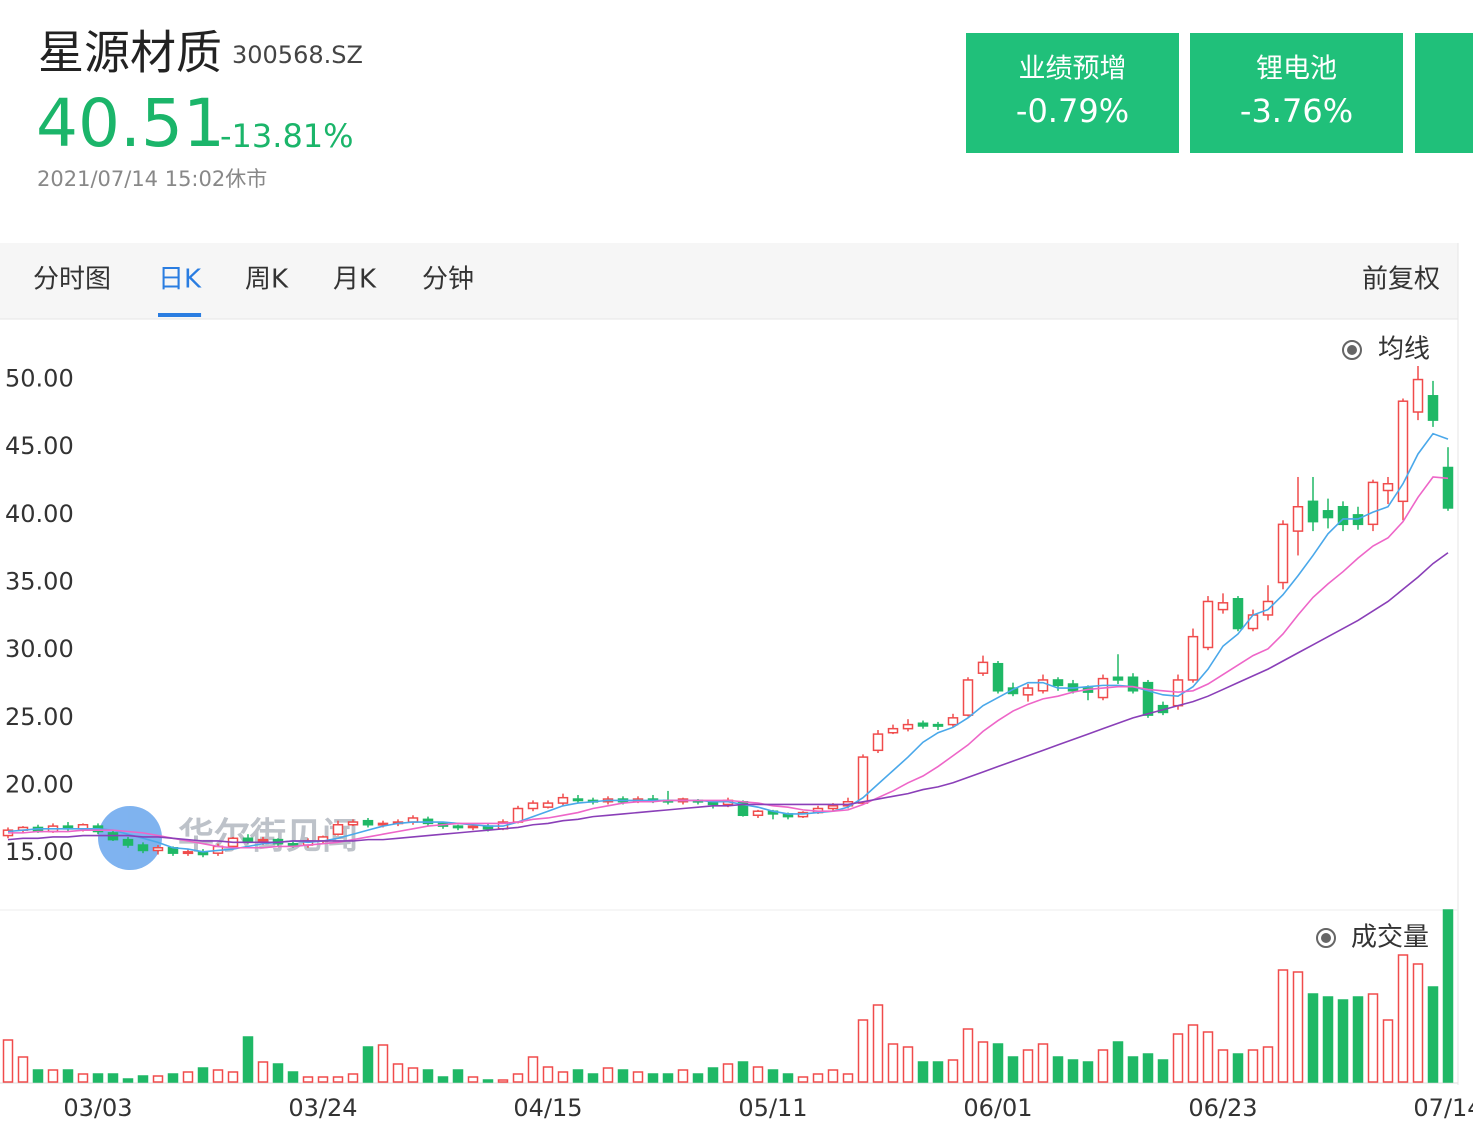 The width and height of the screenshot is (1473, 1147). What do you see at coordinates (1404, 350) in the screenshot?
I see `legend-label: 均线` at bounding box center [1404, 350].